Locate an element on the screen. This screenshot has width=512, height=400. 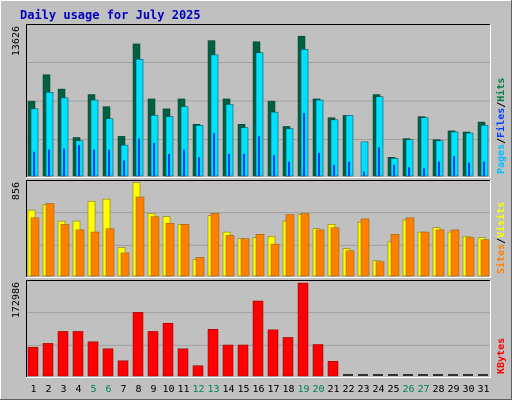
x-tick-label: 8 is located at coordinates (138, 389).